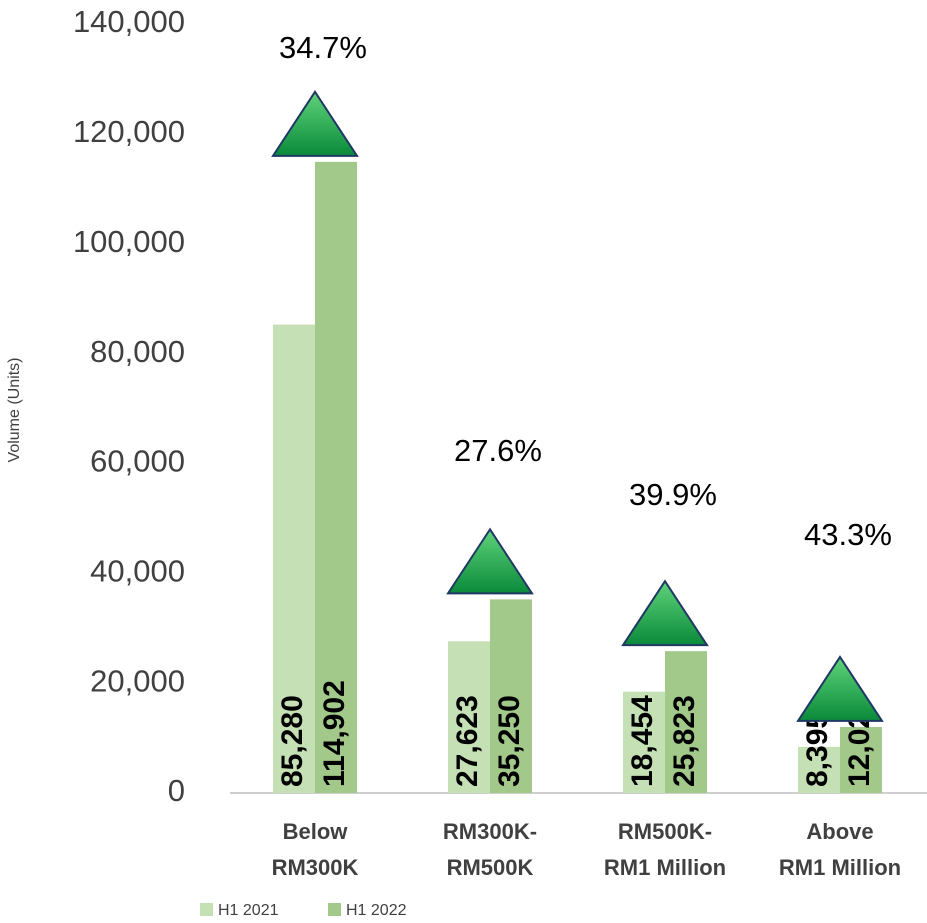  Describe the element at coordinates (14, 410) in the screenshot. I see `y-axis-label: Volume (Units)` at that location.